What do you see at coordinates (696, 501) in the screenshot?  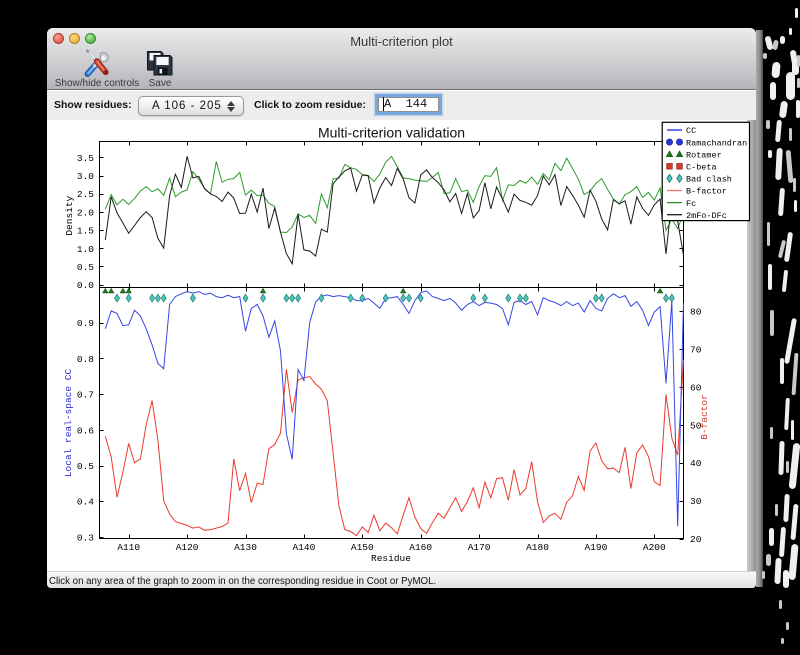 I see `svg-text: 30` at bounding box center [696, 501].